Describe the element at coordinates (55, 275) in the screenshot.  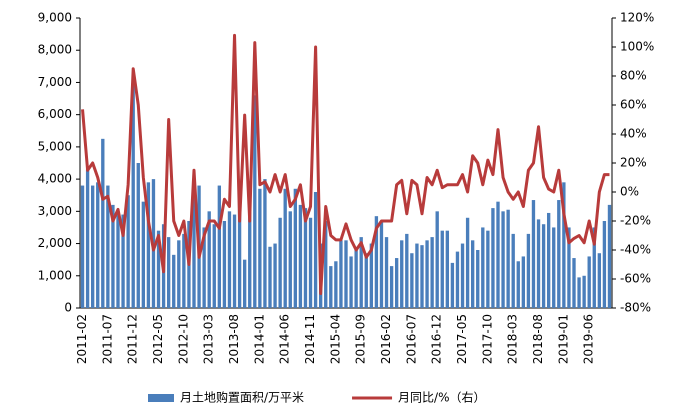
I see `y-tick-label: 1,000` at that location.